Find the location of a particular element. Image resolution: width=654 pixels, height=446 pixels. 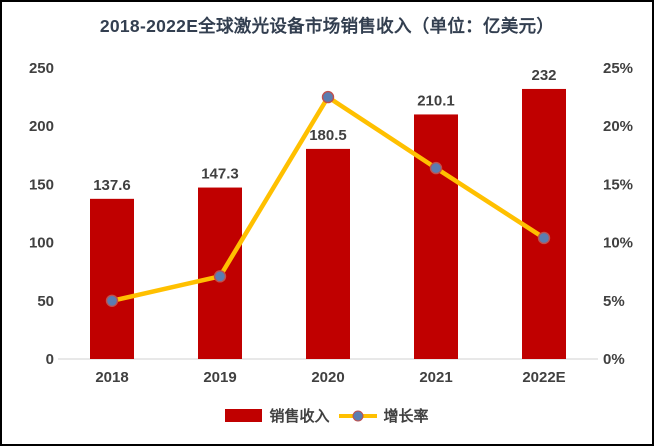

x-axis-label: 2019 is located at coordinates (219, 377).